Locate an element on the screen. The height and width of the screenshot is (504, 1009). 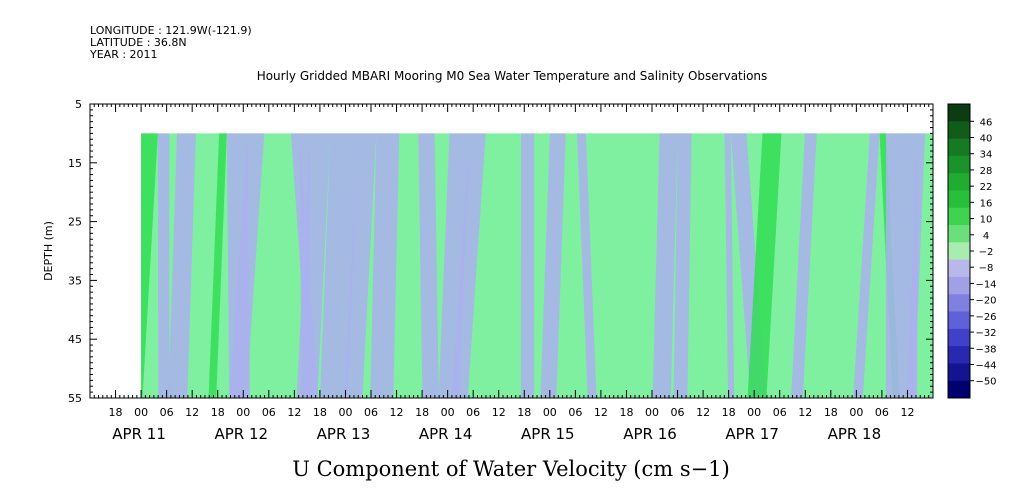
y-tick-label: 55 is located at coordinates (75, 398).